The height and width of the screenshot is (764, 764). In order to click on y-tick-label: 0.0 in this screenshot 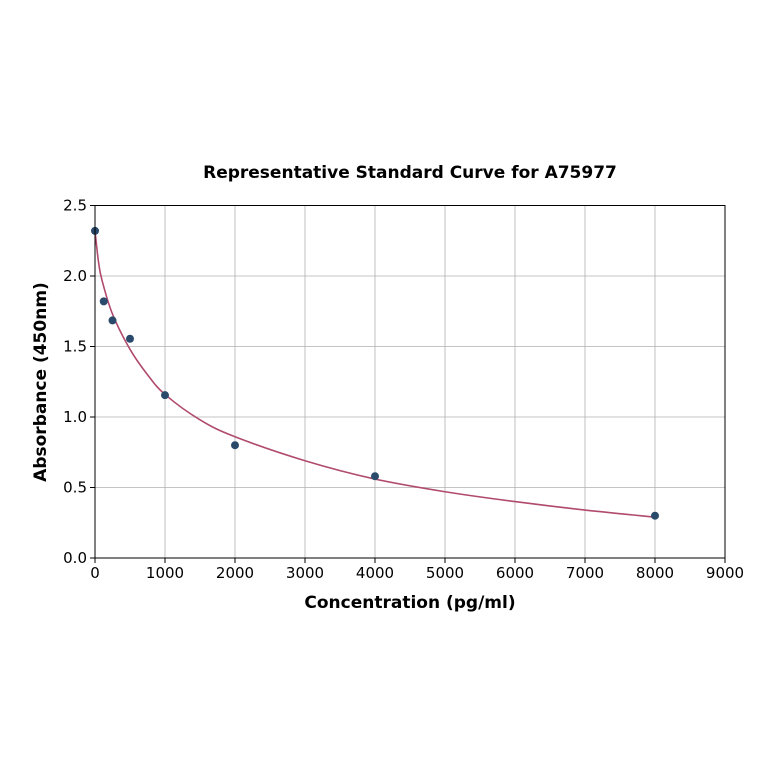, I will do `click(75, 558)`.